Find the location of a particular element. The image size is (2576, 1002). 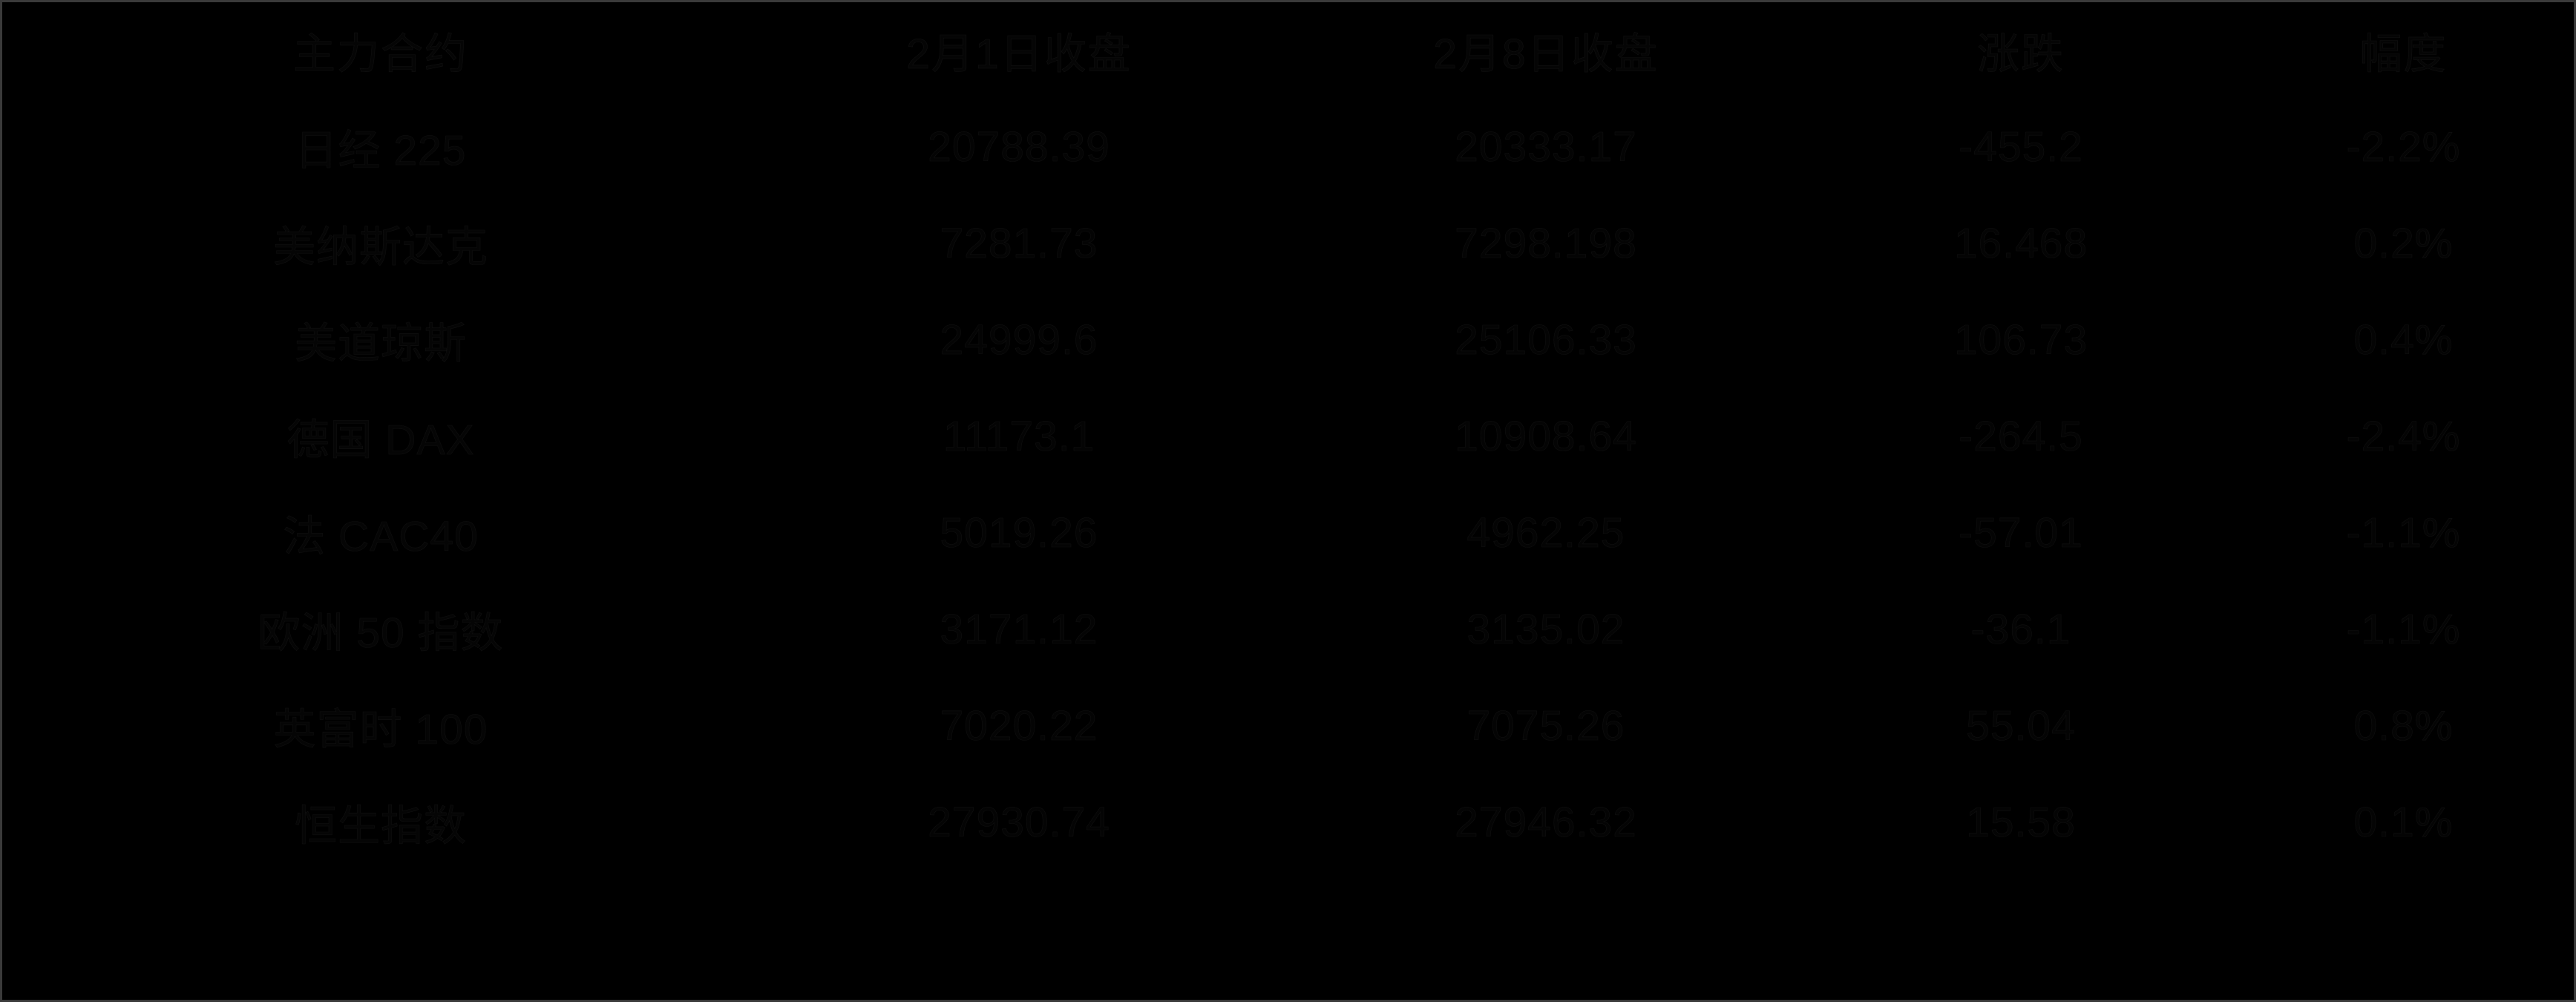

table-header-row: 主力合约 2月1日收盘 2月8日收盘 涨跌 幅度 is located at coordinates (1289, 50).